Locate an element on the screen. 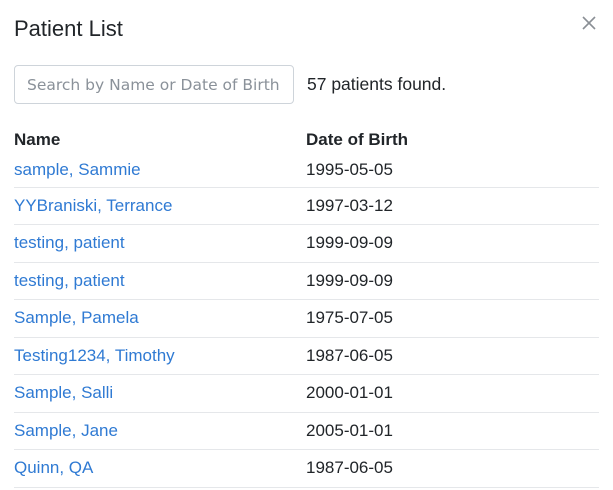 This screenshot has width=613, height=490. name-cell: Testing1234, Timothy is located at coordinates (160, 356).